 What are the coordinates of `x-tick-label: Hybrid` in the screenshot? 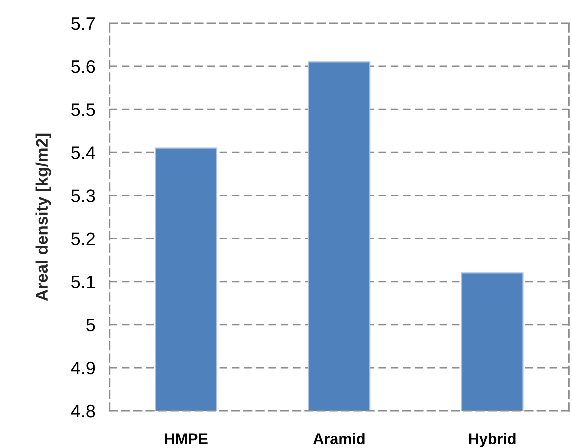 It's located at (492, 440).